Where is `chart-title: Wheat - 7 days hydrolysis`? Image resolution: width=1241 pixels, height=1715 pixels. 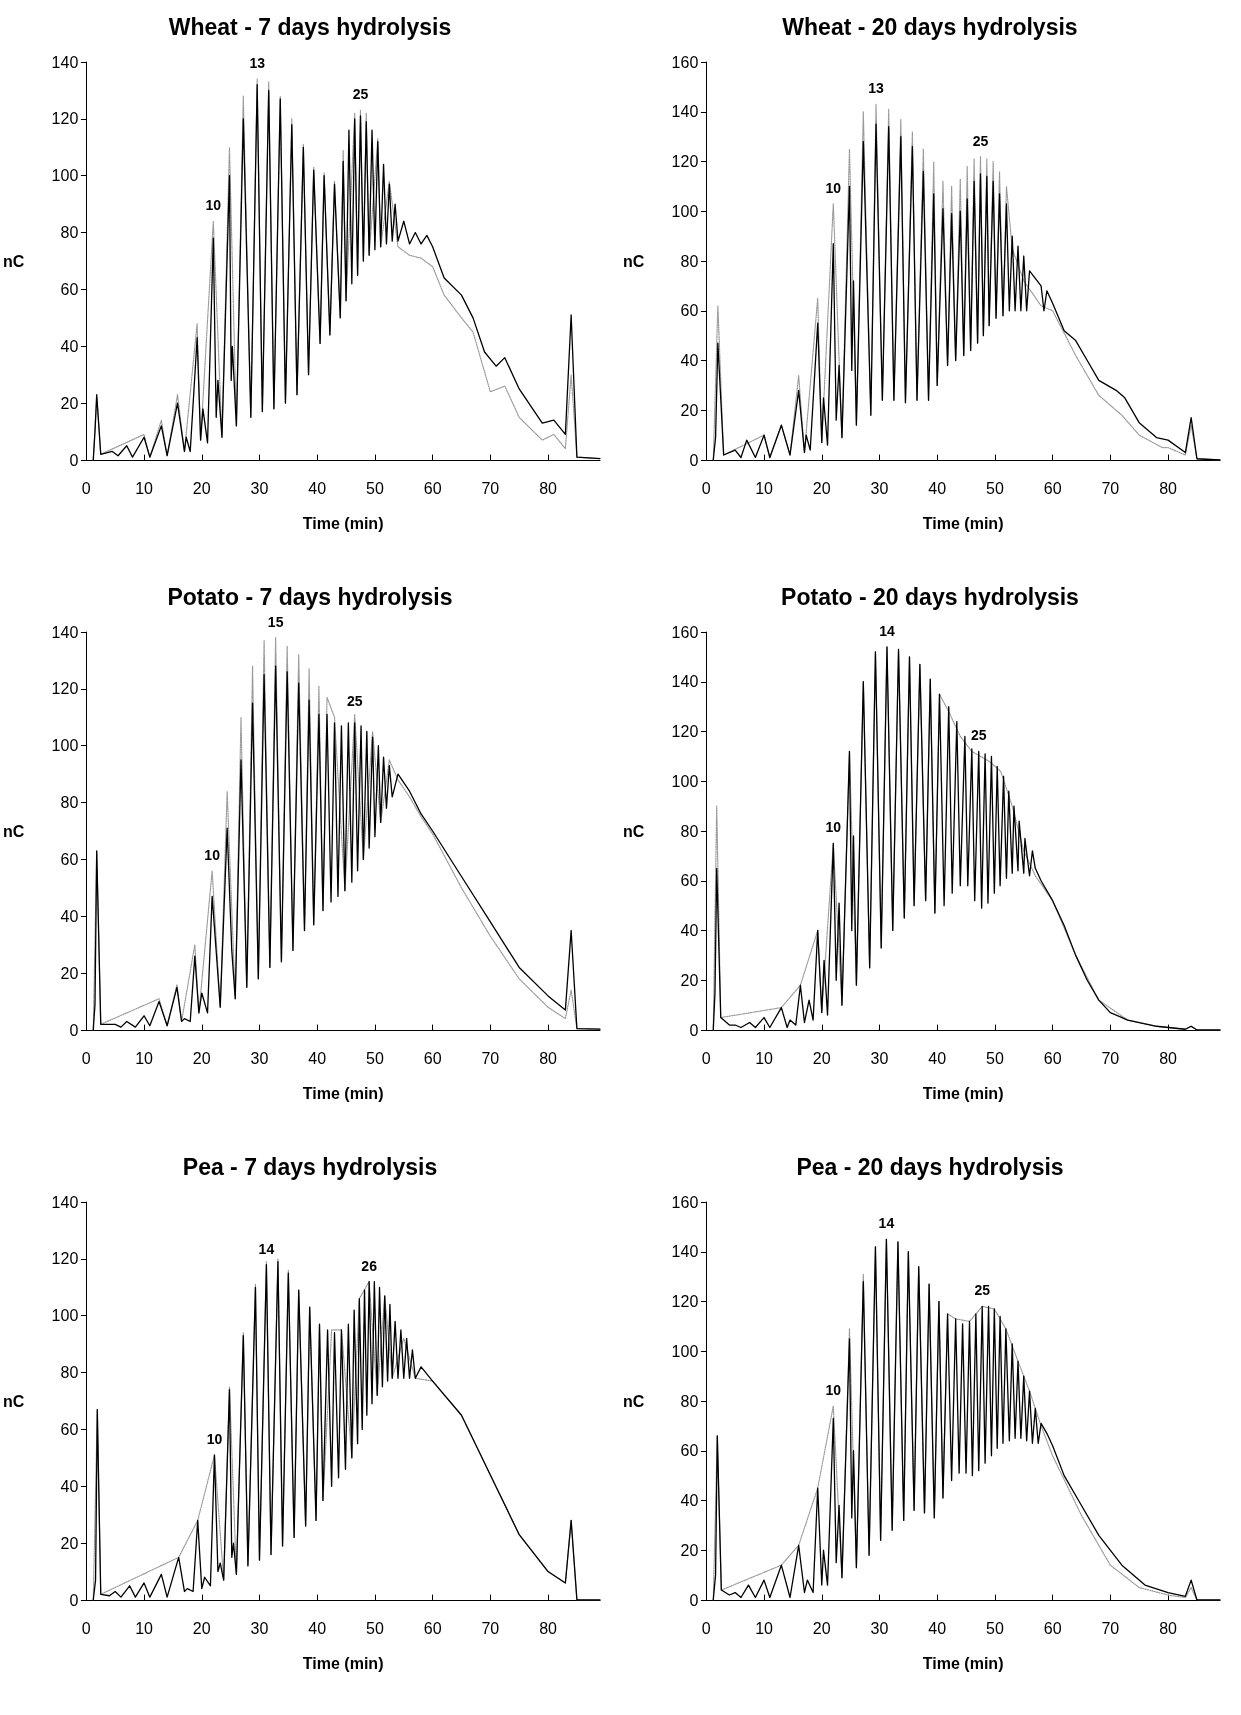 chart-title: Wheat - 7 days hydrolysis is located at coordinates (310, 26).